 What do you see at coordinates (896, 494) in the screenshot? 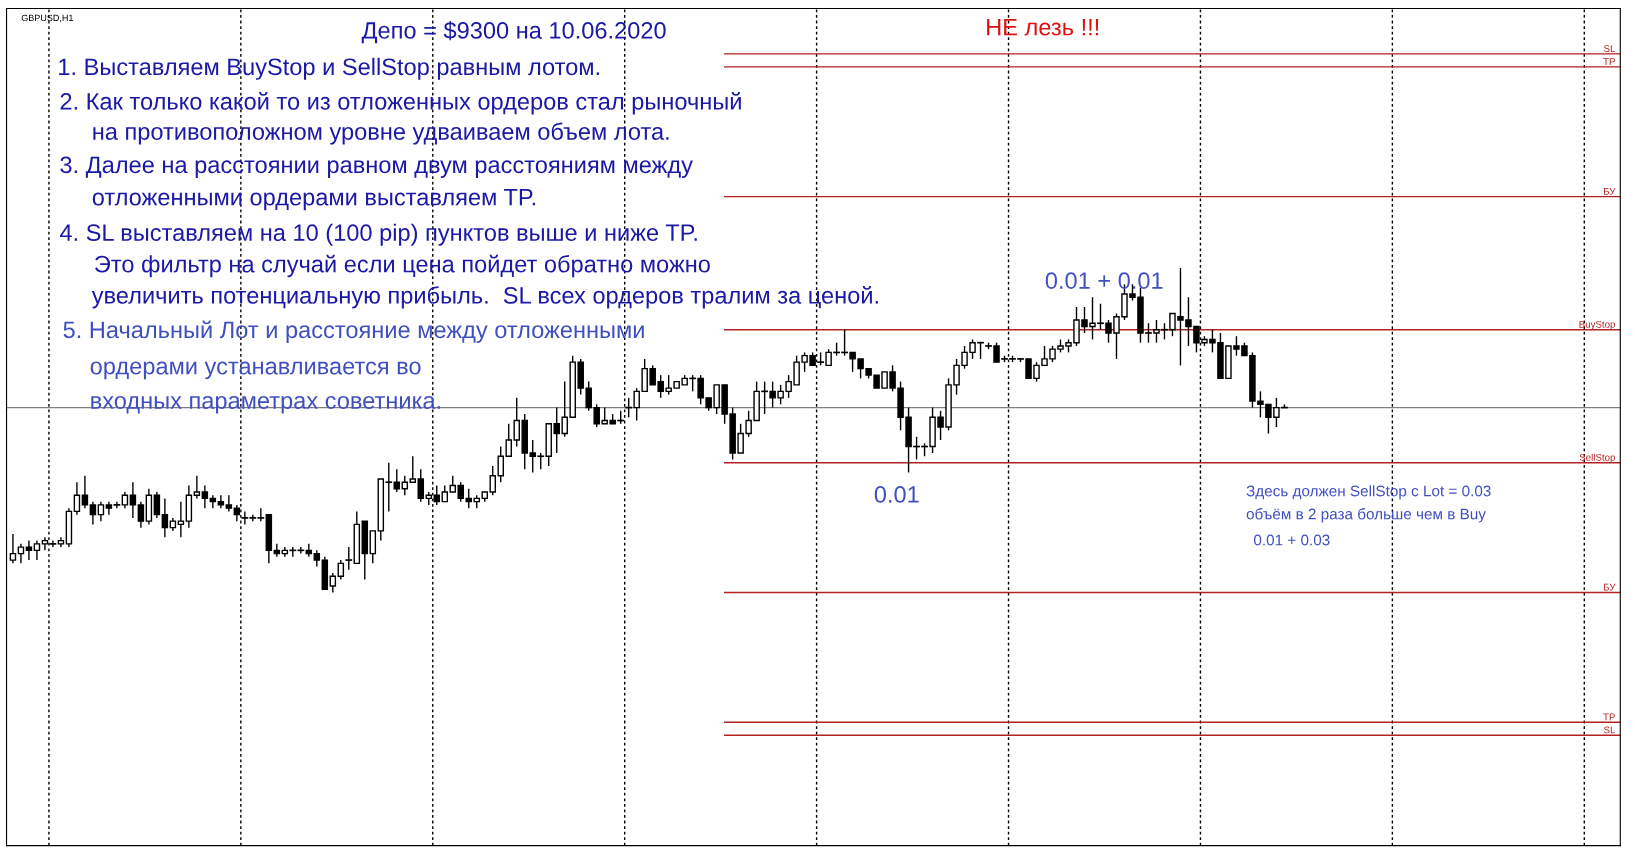
I see `annotation: 0.01` at bounding box center [896, 494].